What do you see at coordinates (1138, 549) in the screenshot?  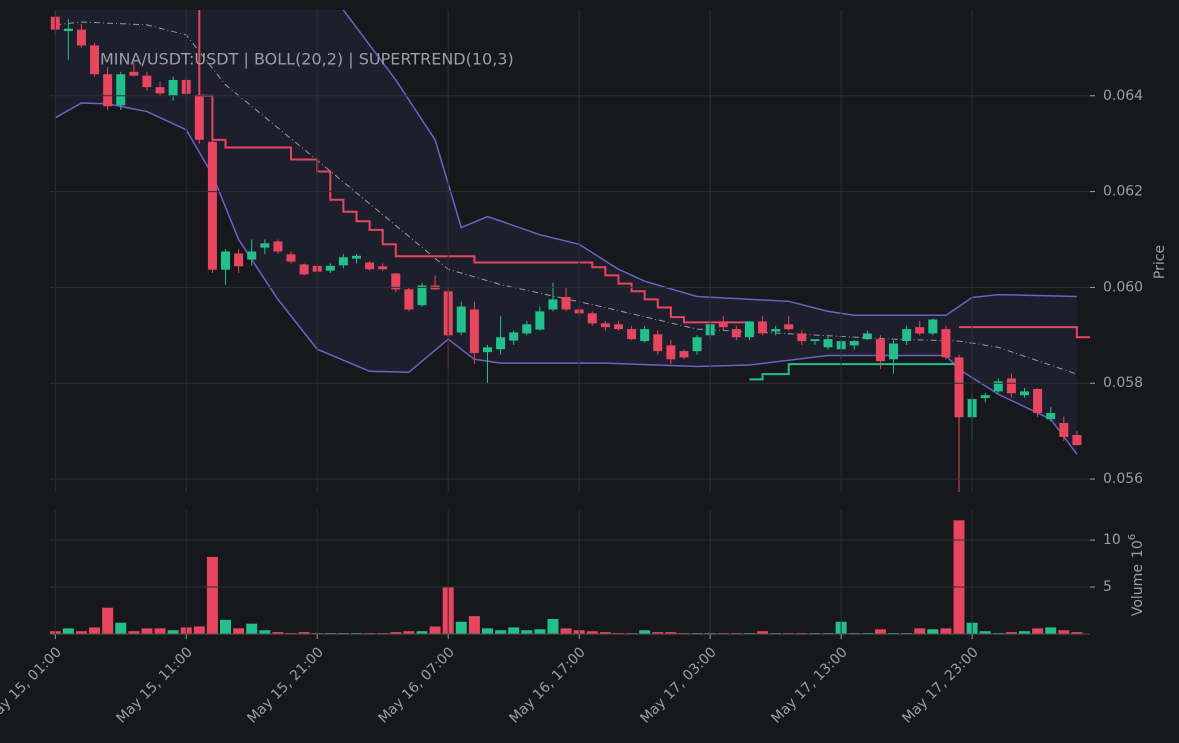 I see `y2-label-base: 10` at bounding box center [1138, 549].